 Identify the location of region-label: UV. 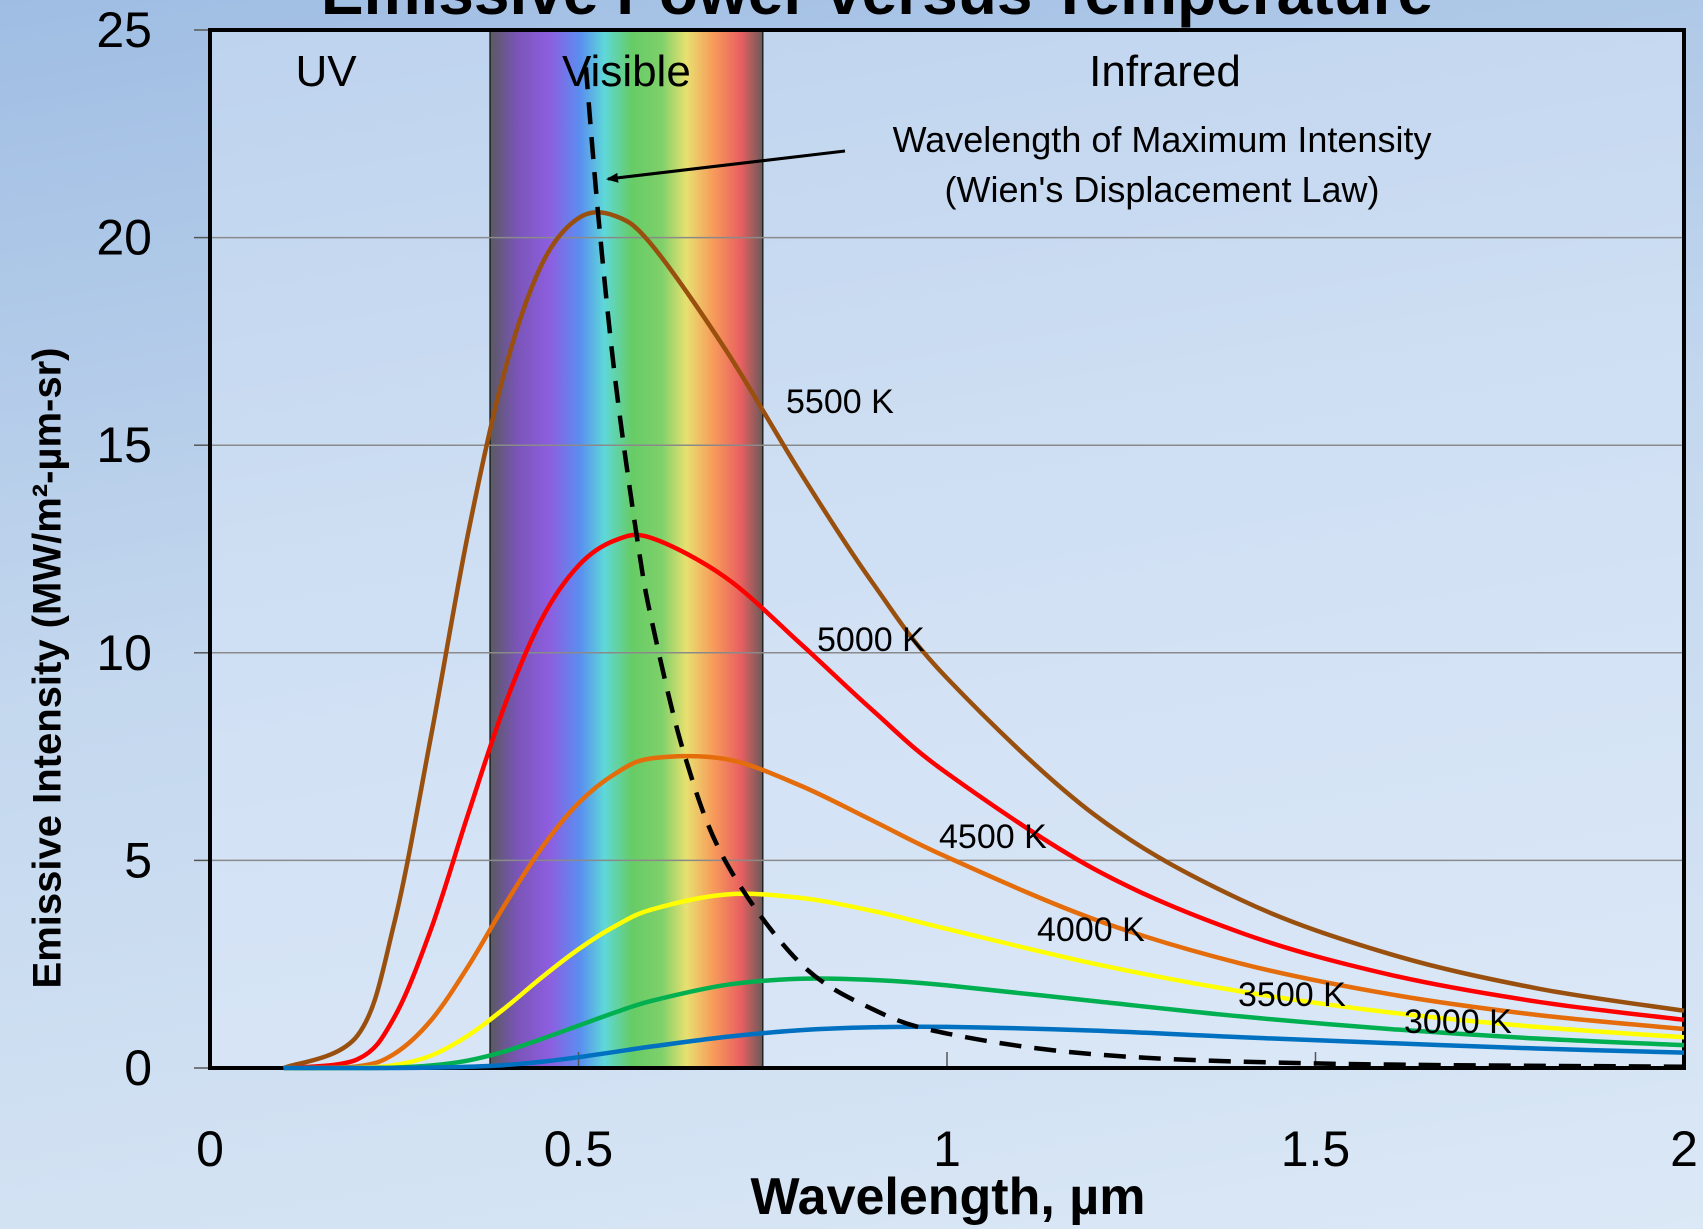
(326, 71).